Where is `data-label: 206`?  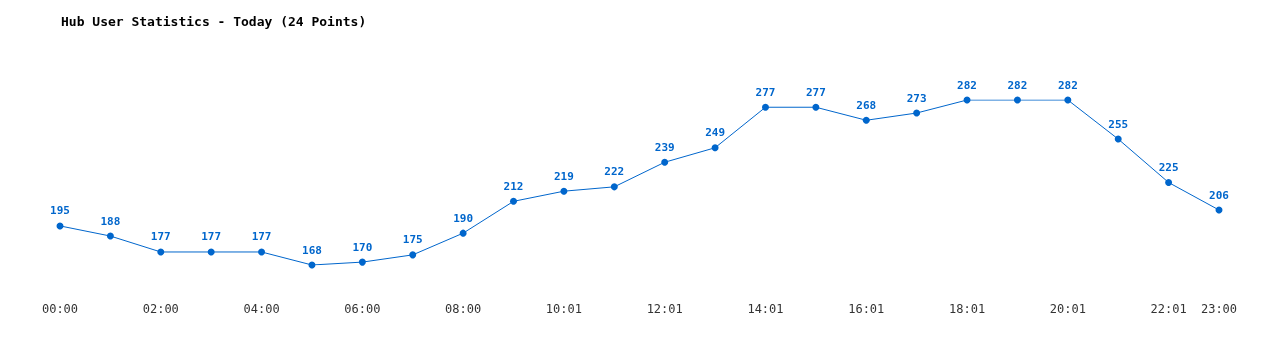
data-label: 206 is located at coordinates (1219, 195).